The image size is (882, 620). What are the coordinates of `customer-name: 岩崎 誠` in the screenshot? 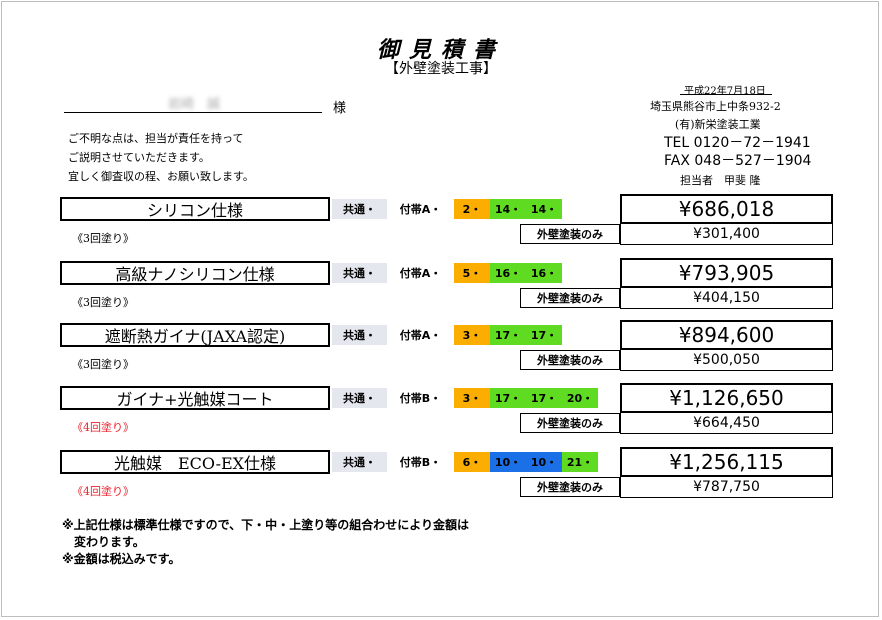 It's located at (194, 104).